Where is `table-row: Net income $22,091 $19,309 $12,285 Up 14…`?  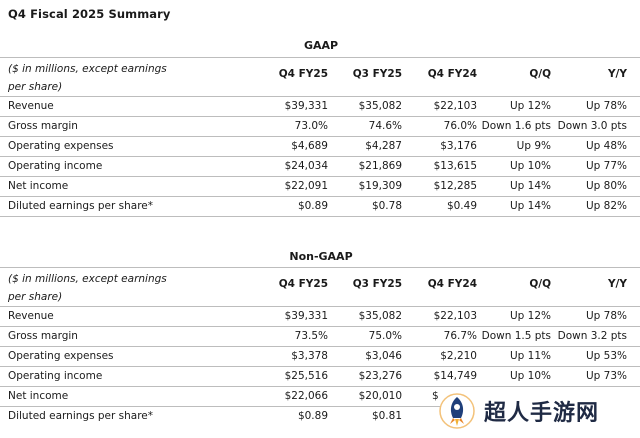
table-row: Net income $22,091 $19,309 $12,285 Up 14… is located at coordinates (320, 186).